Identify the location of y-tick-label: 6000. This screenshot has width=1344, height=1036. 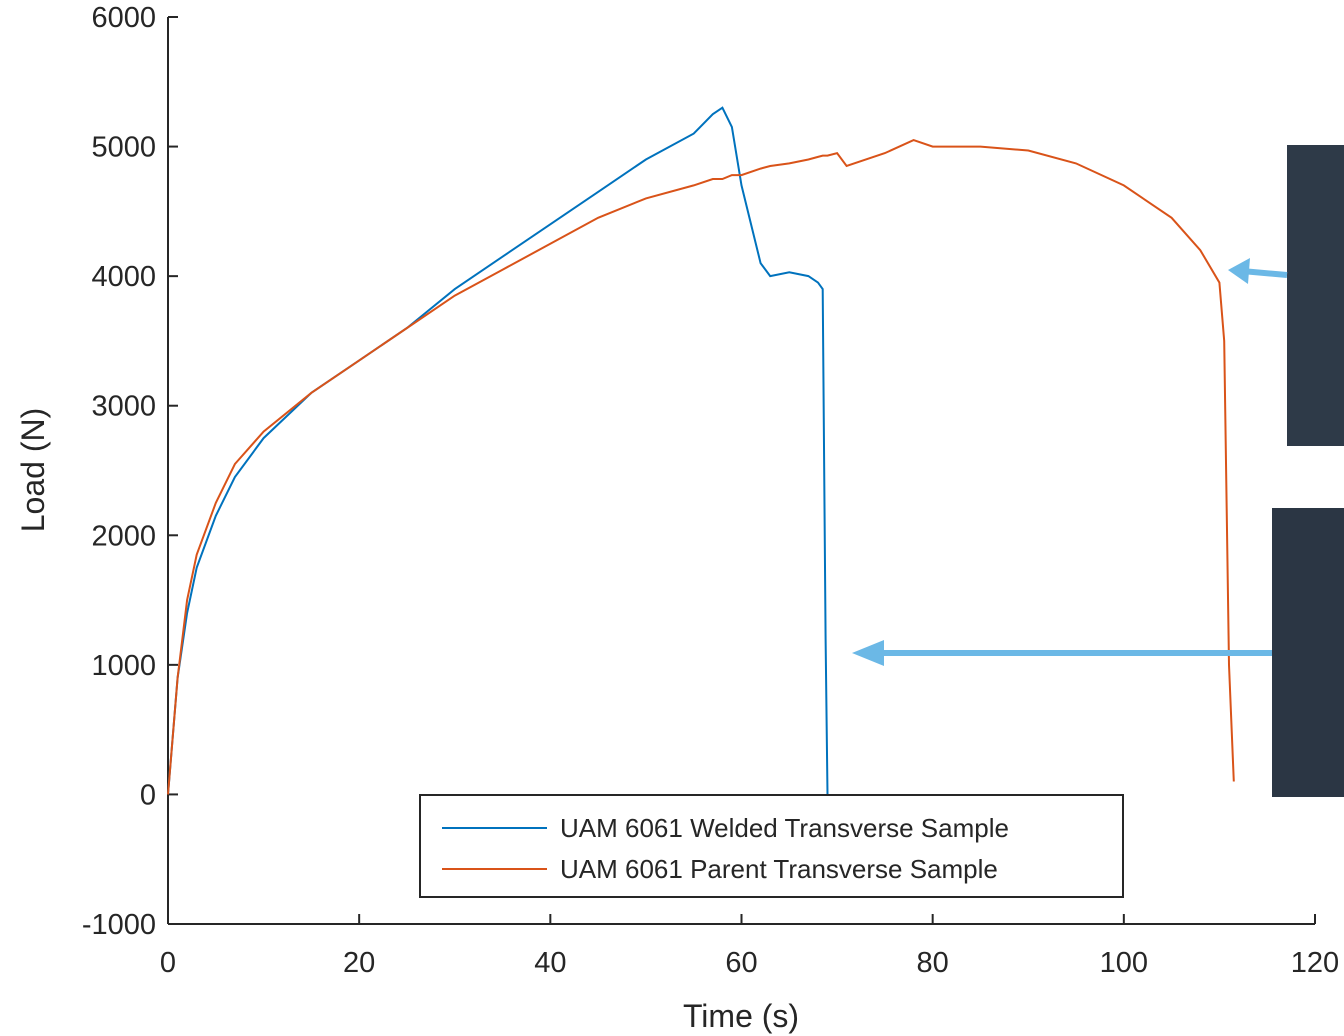
(123, 18).